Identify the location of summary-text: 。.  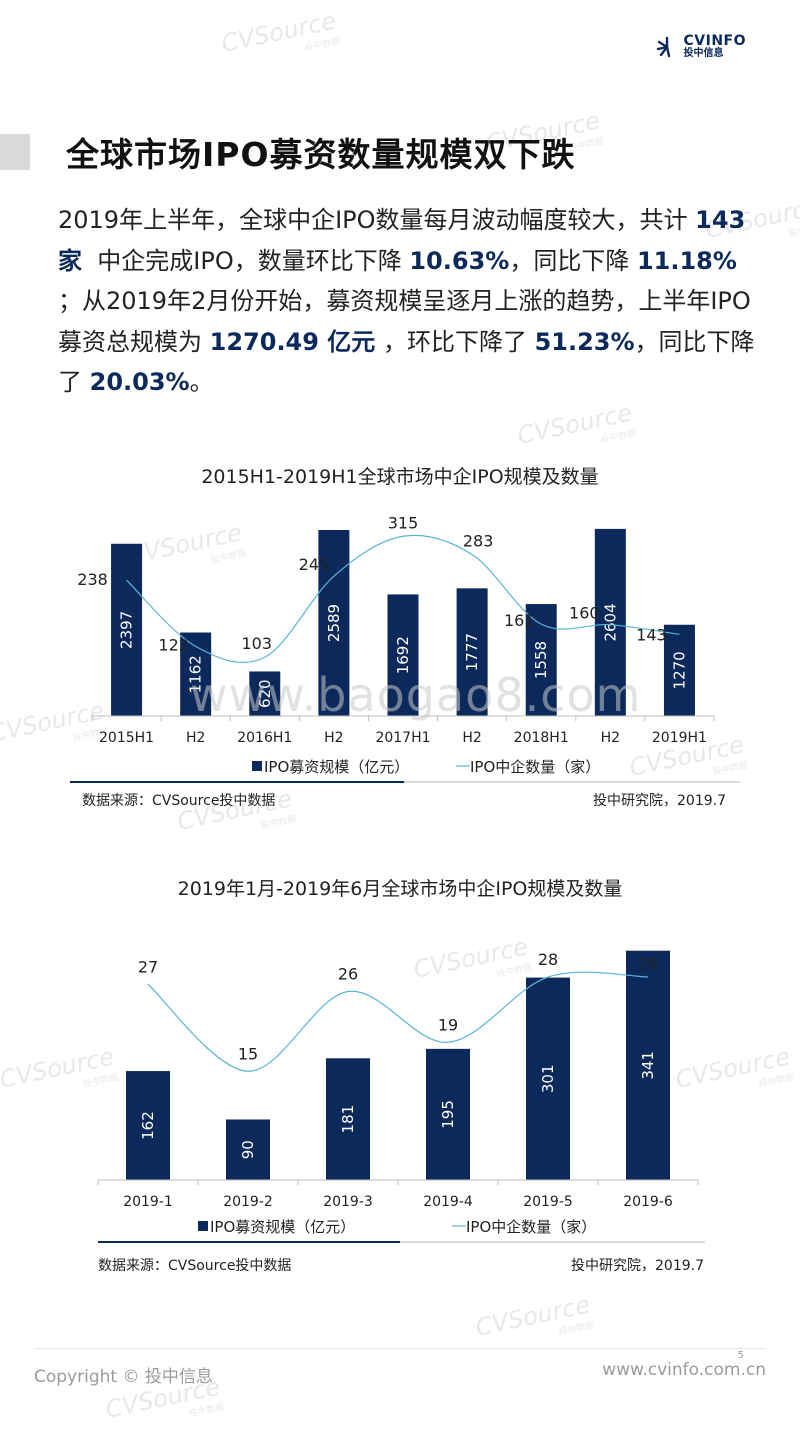
(201, 382).